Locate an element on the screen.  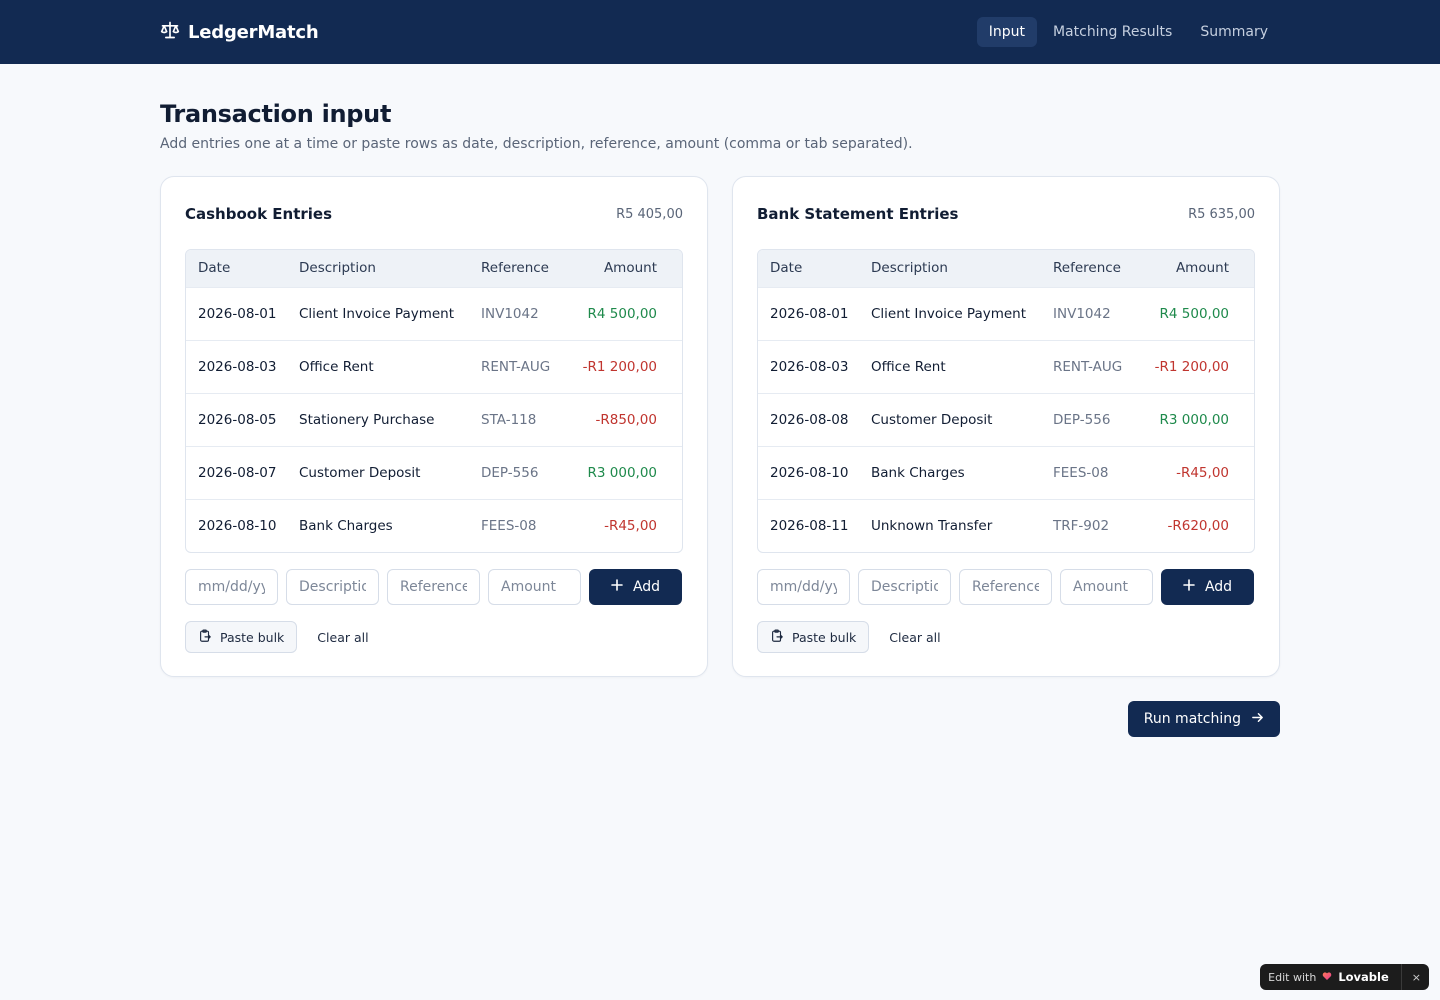
plus-icon is located at coordinates (617, 587).